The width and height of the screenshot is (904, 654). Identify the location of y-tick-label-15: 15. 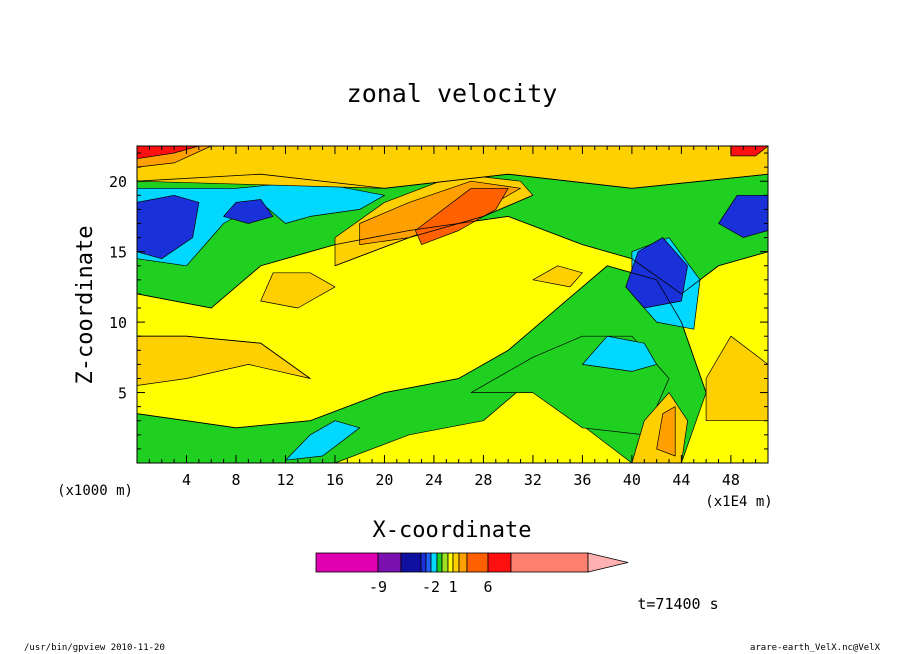
(118, 253).